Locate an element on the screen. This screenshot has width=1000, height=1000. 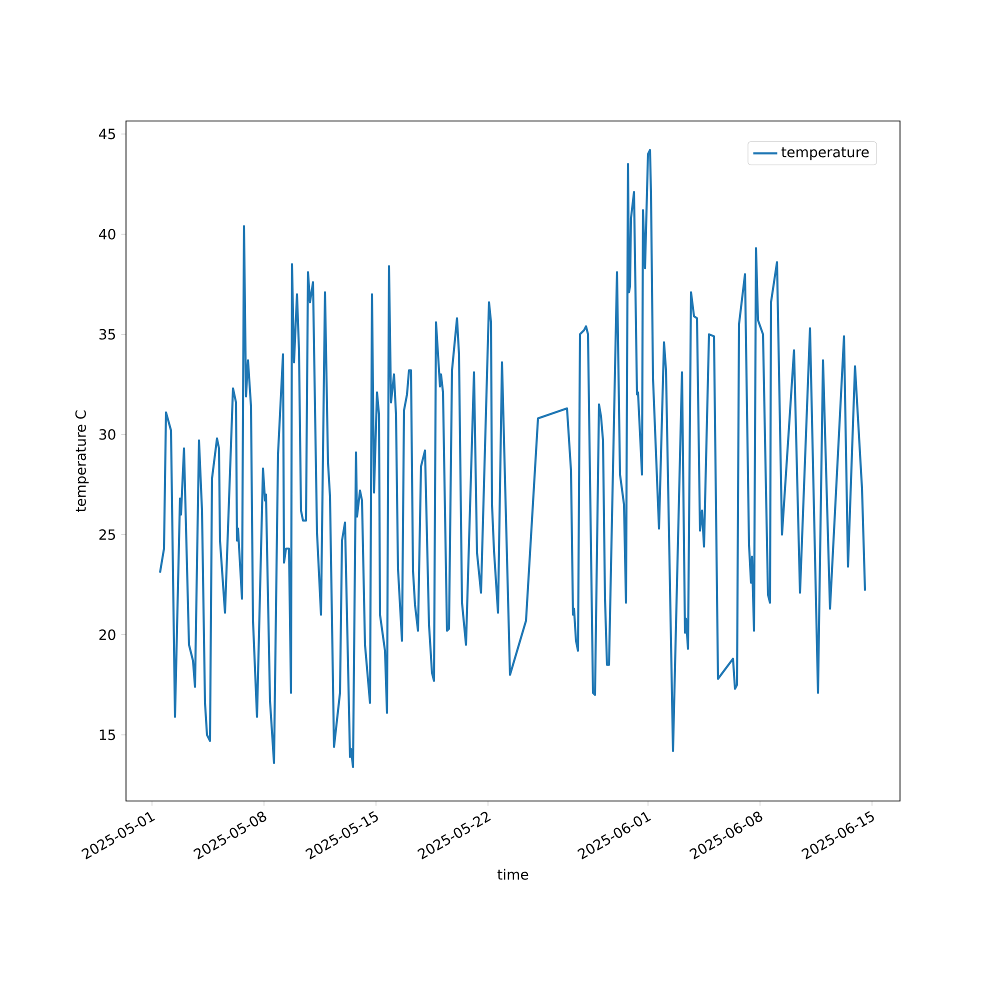
legend-label: temperature is located at coordinates (825, 153).